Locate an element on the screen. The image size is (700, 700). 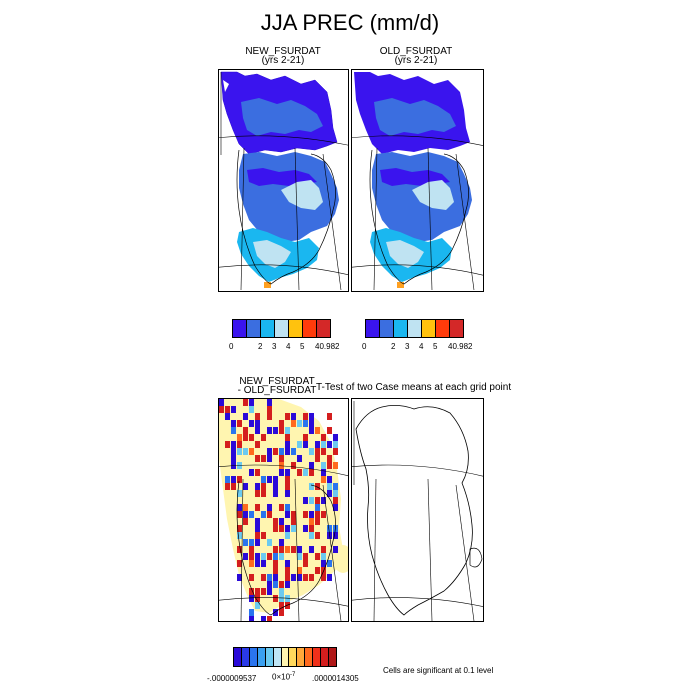
diff-panel-title: NEW_FSURDAT - OLD_FSURDAT is located at coordinates (277, 386).